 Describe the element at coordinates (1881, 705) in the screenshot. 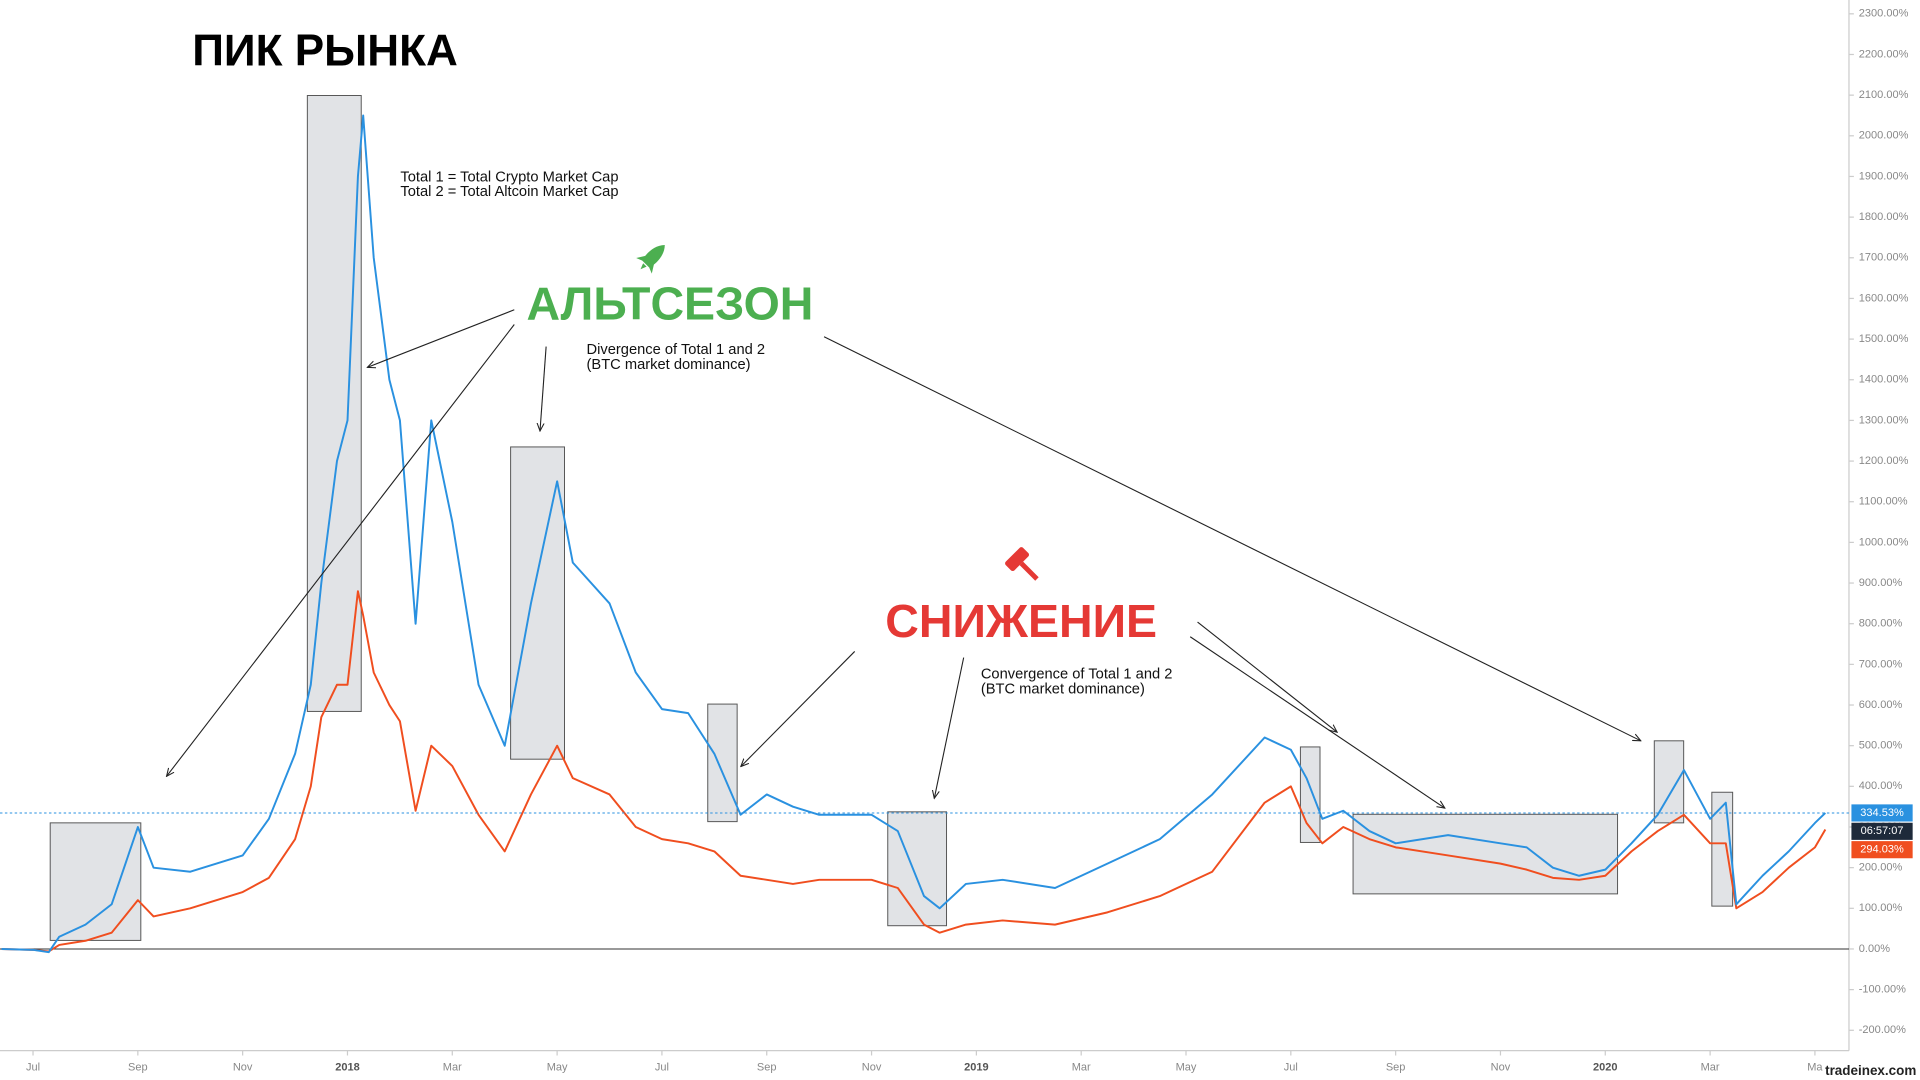

I see `y-tick-label: 600.00%` at that location.